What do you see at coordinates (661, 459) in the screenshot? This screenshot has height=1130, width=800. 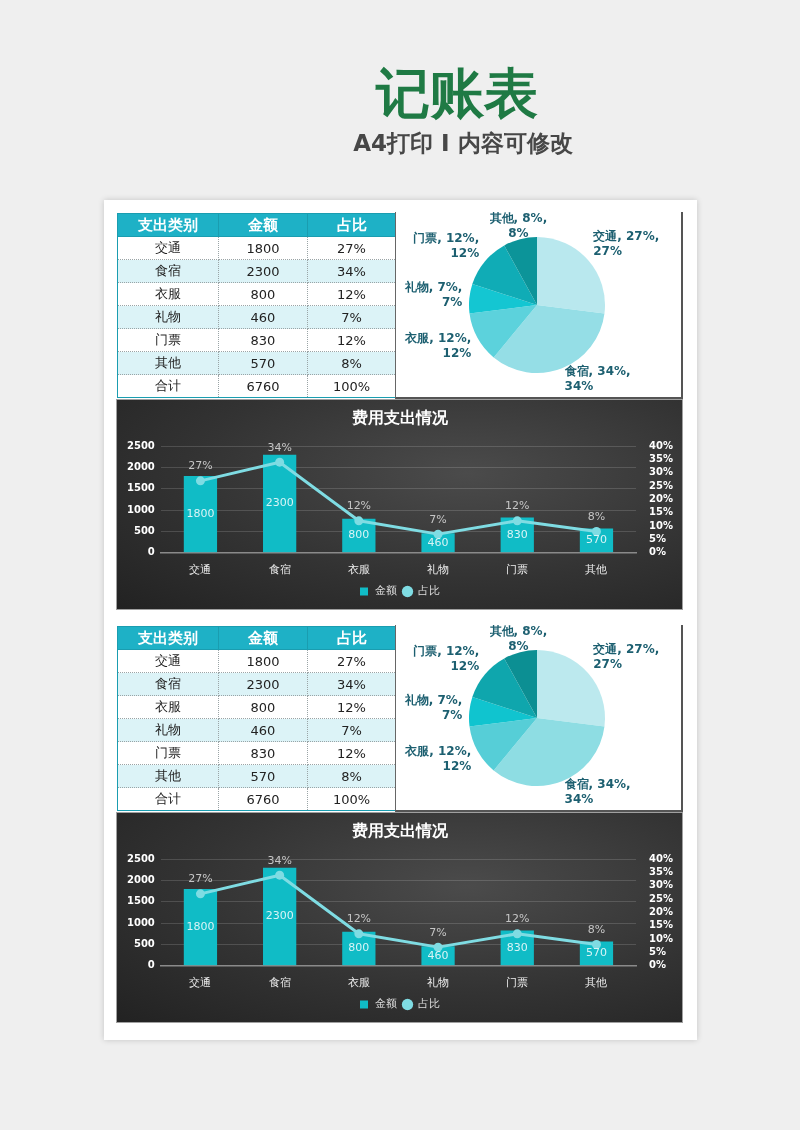 I see `y2-tick-label: 35%` at bounding box center [661, 459].